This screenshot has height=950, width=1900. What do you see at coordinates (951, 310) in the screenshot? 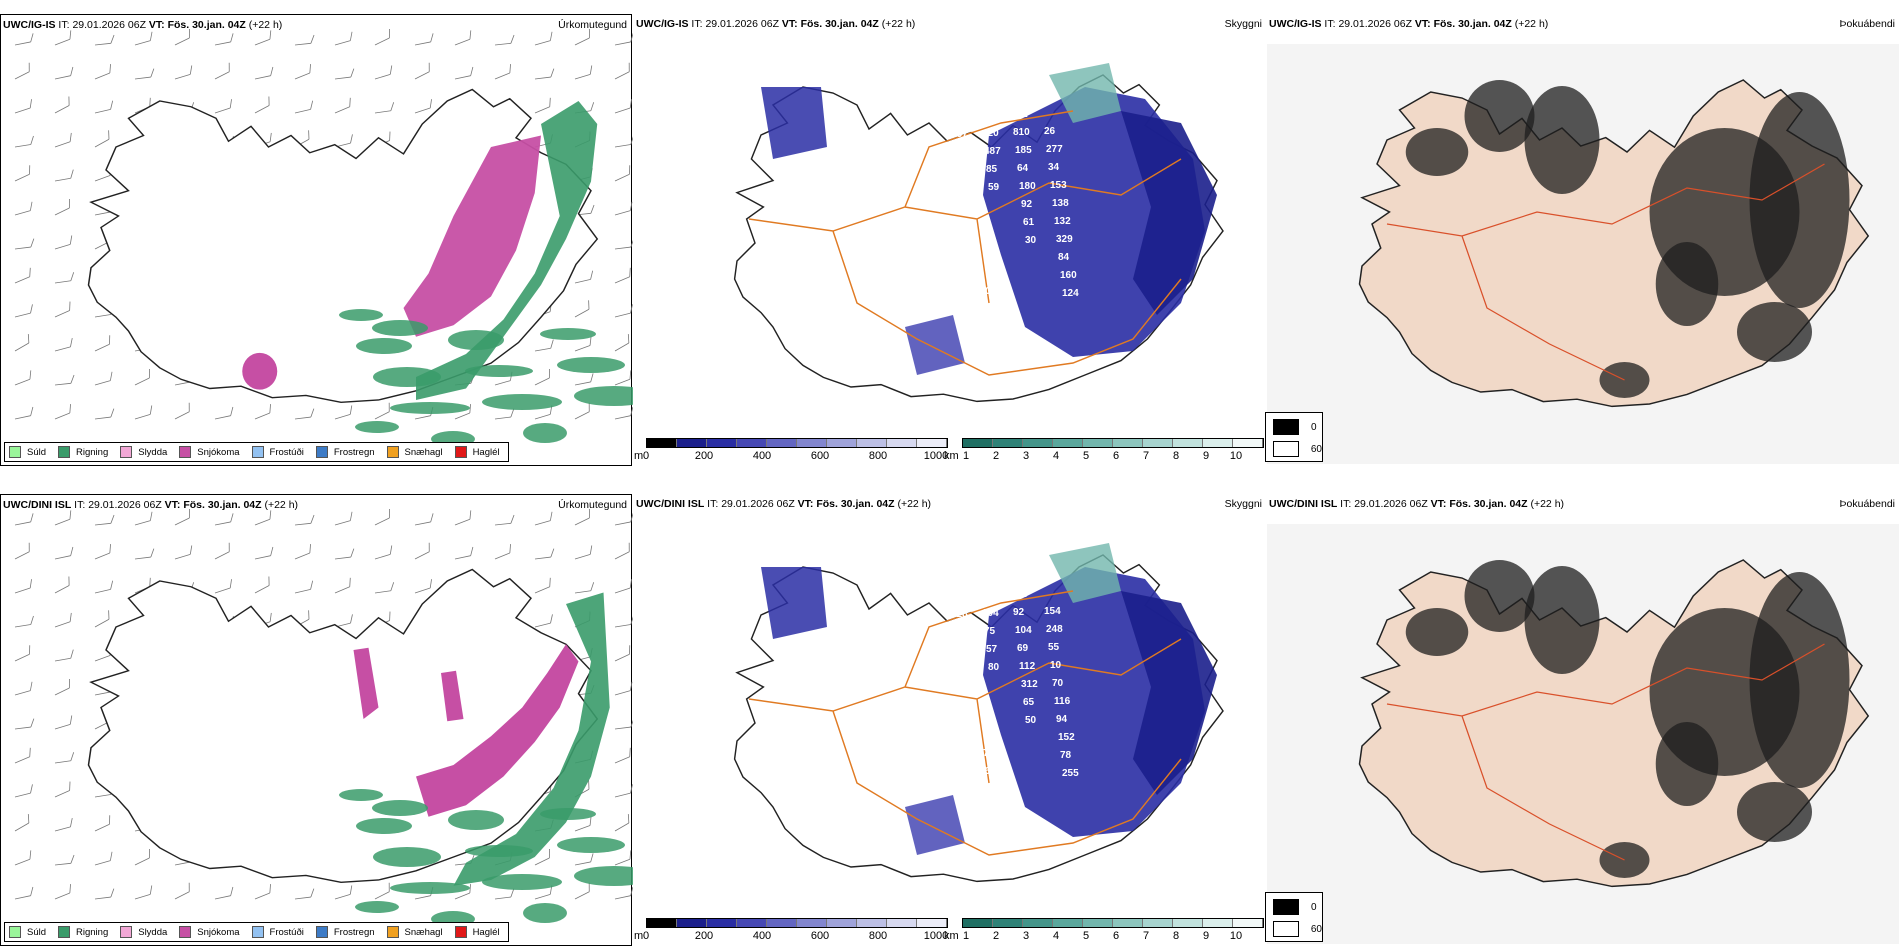
I see `cloud-base-value: 84` at bounding box center [951, 310].